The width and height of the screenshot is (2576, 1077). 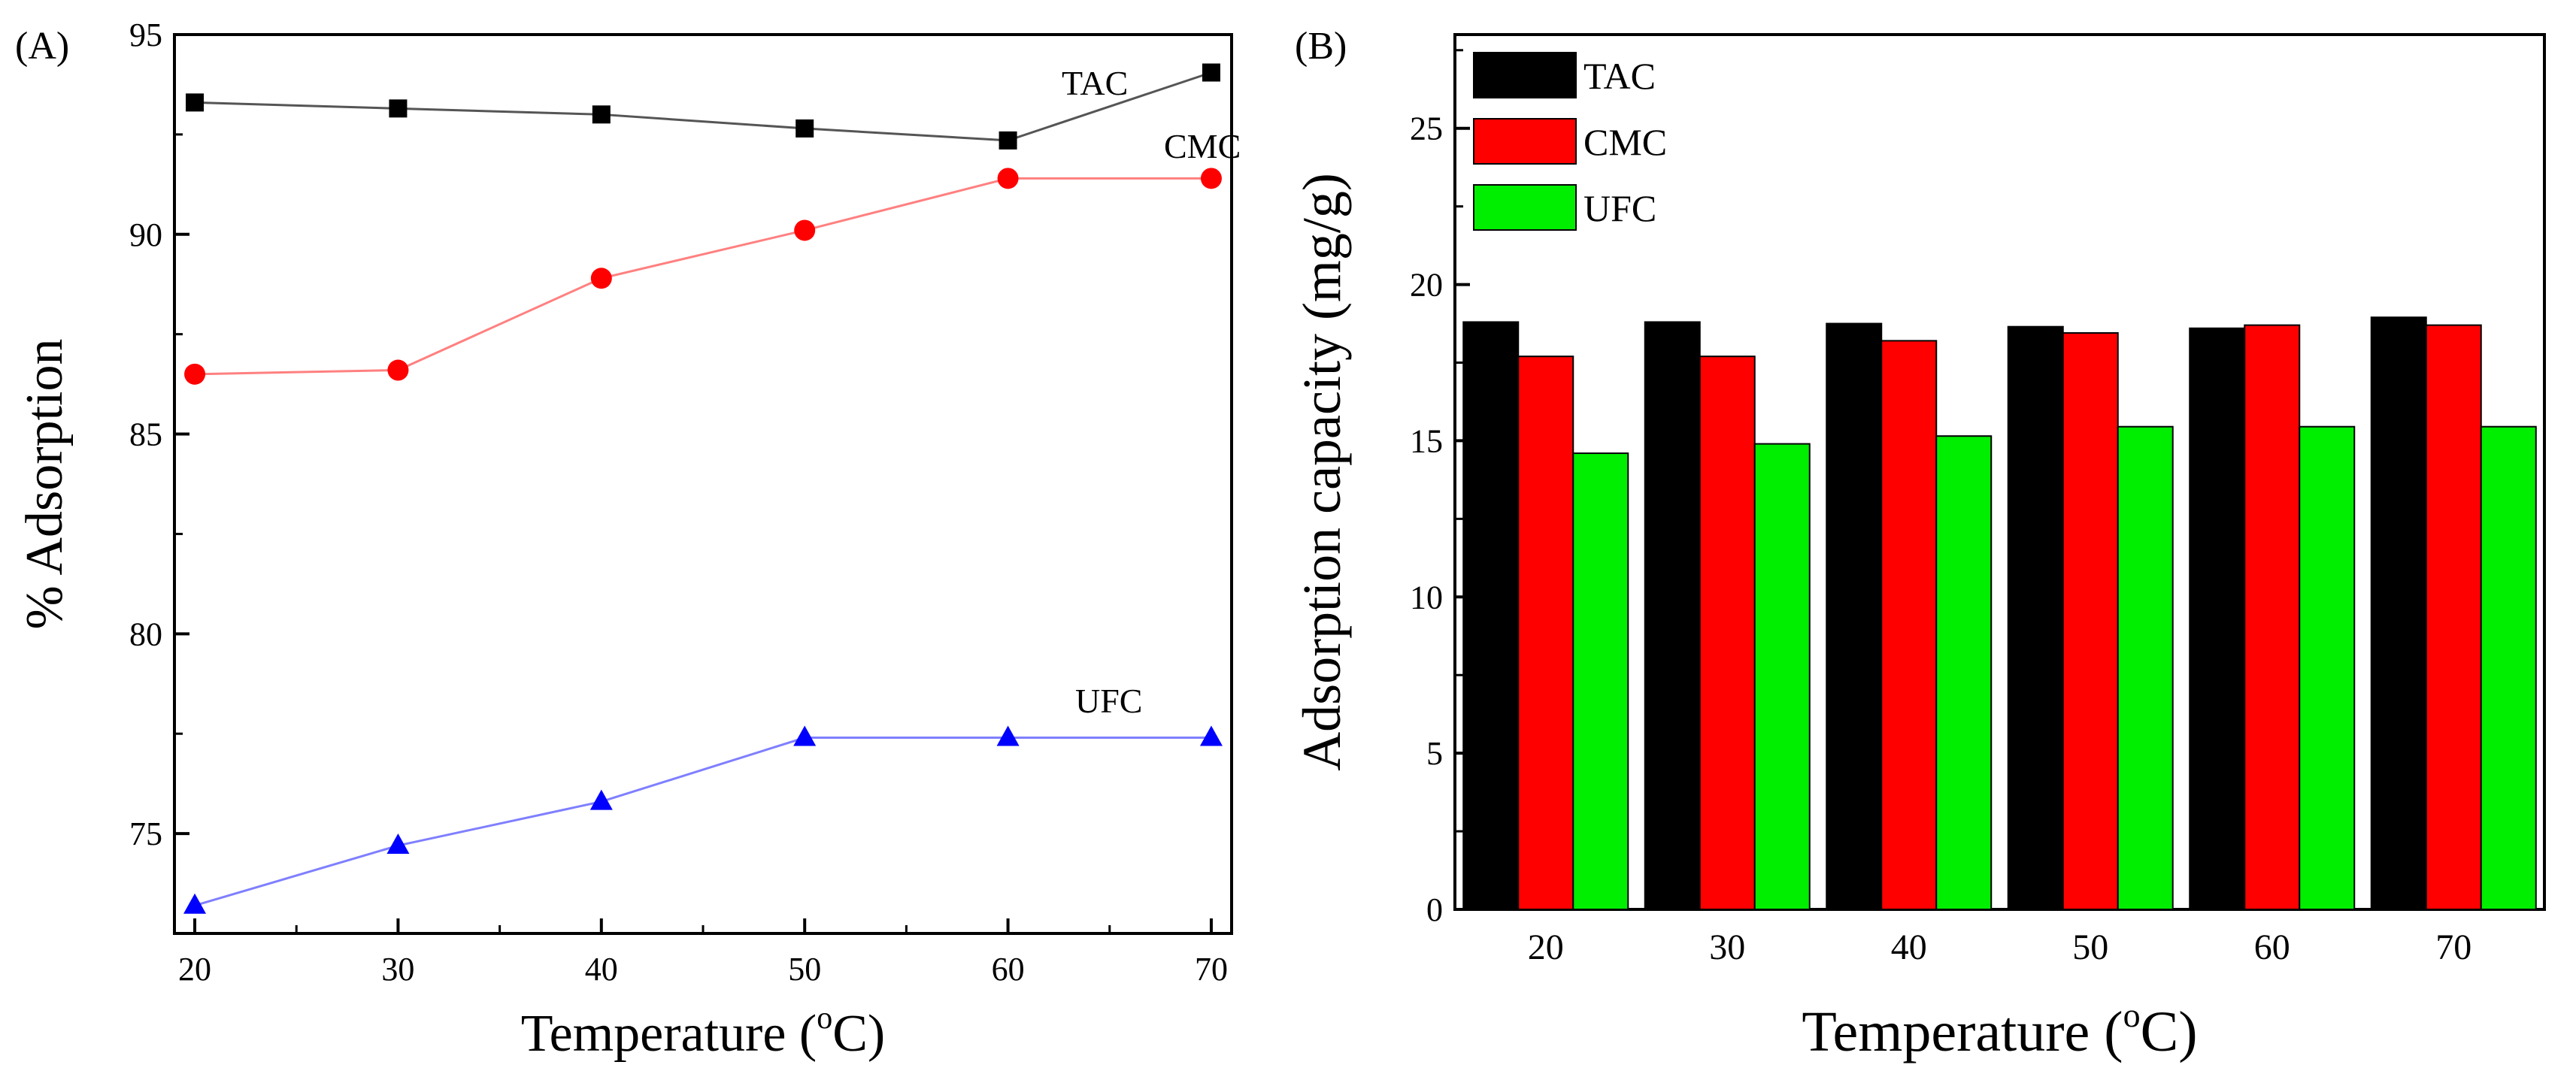 What do you see at coordinates (1202, 146) in the screenshot?
I see `panel-a-series-label-cmc: CMC` at bounding box center [1202, 146].